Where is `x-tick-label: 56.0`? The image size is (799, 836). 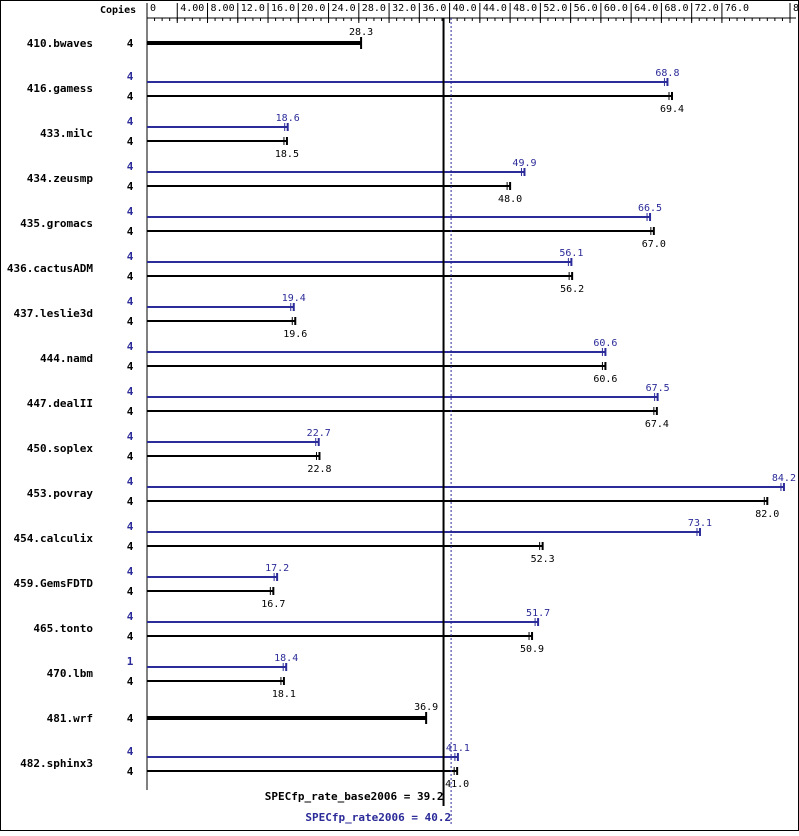 x-tick-label: 56.0 is located at coordinates (586, 8).